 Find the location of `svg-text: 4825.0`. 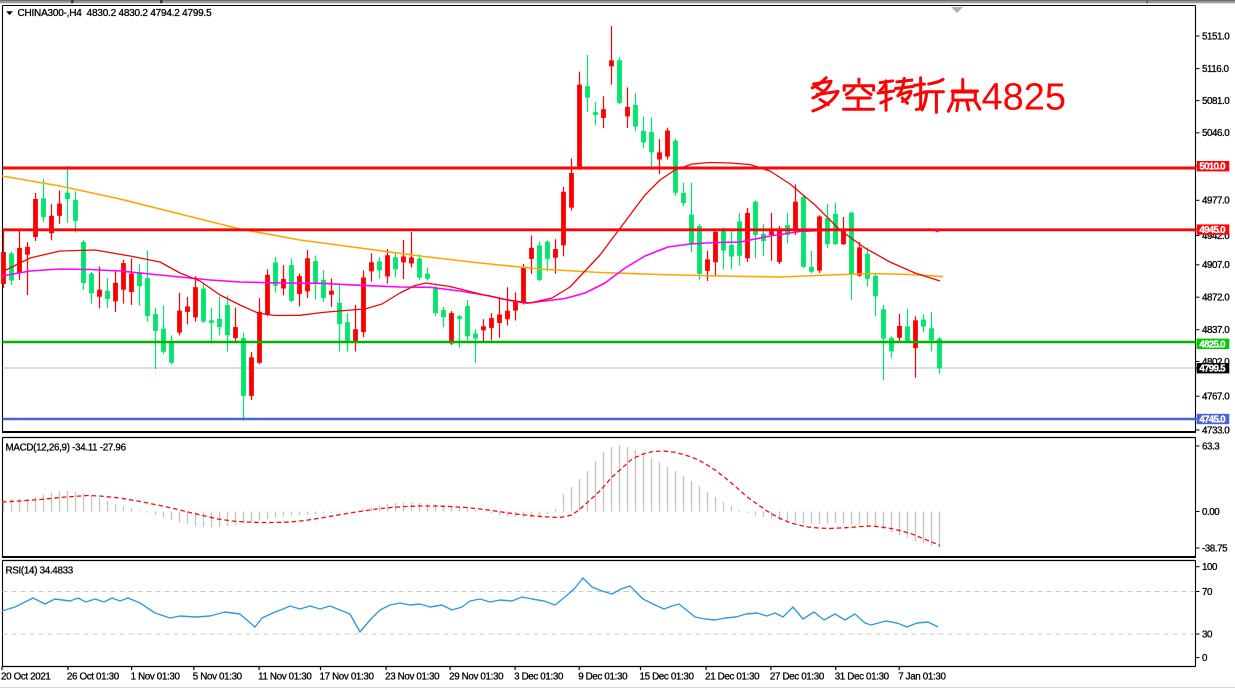

svg-text: 4825.0 is located at coordinates (1212, 344).